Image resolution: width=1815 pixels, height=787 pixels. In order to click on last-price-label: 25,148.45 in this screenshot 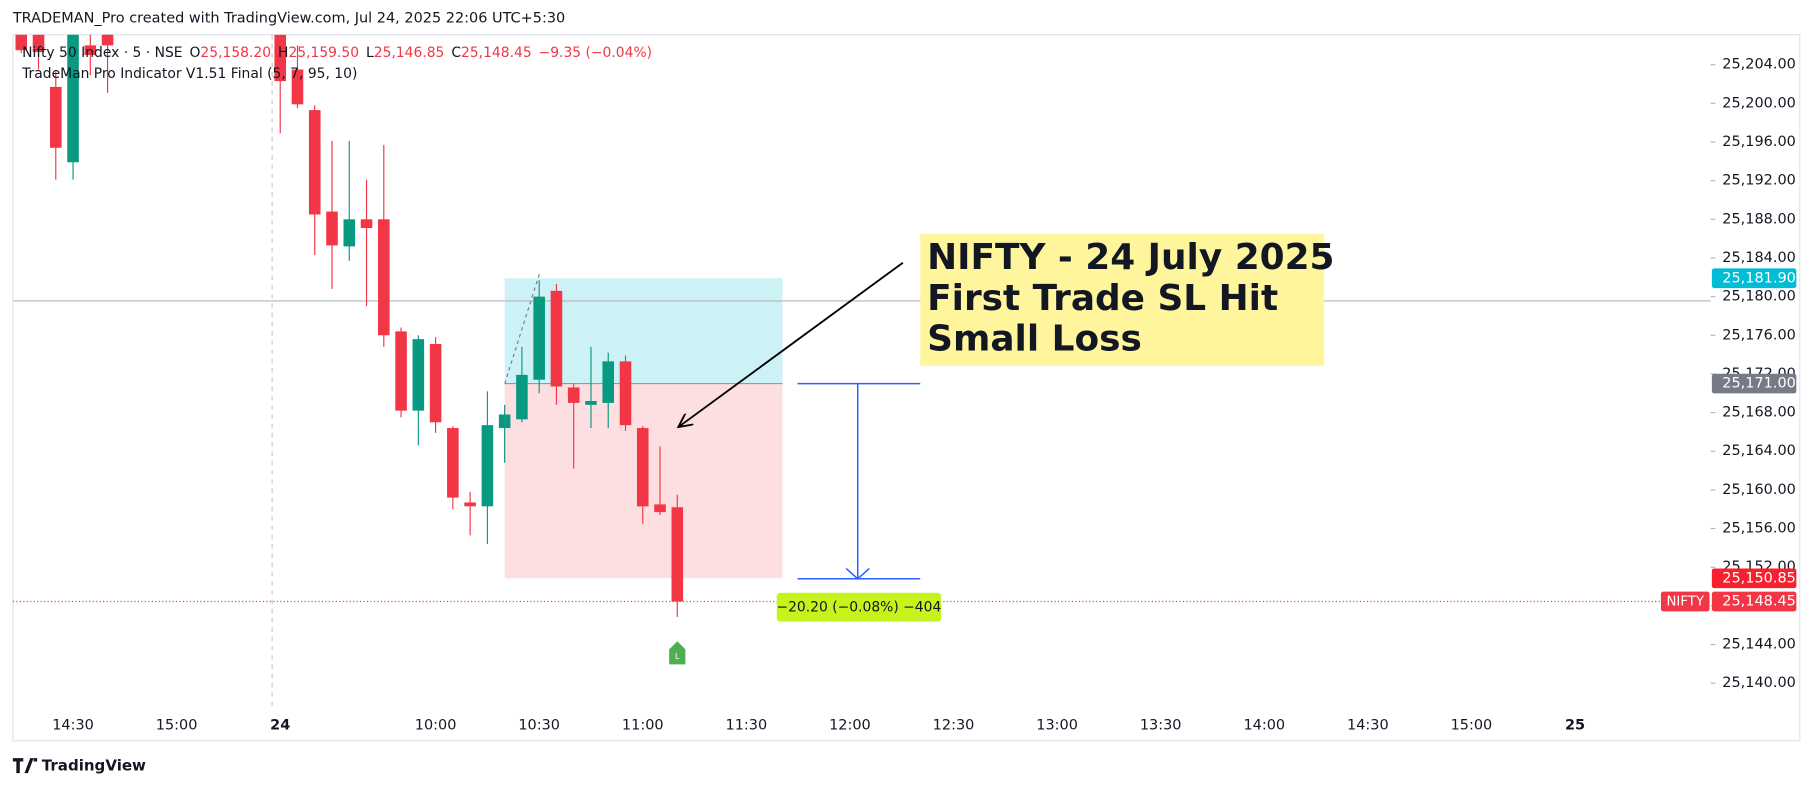, I will do `click(1759, 602)`.